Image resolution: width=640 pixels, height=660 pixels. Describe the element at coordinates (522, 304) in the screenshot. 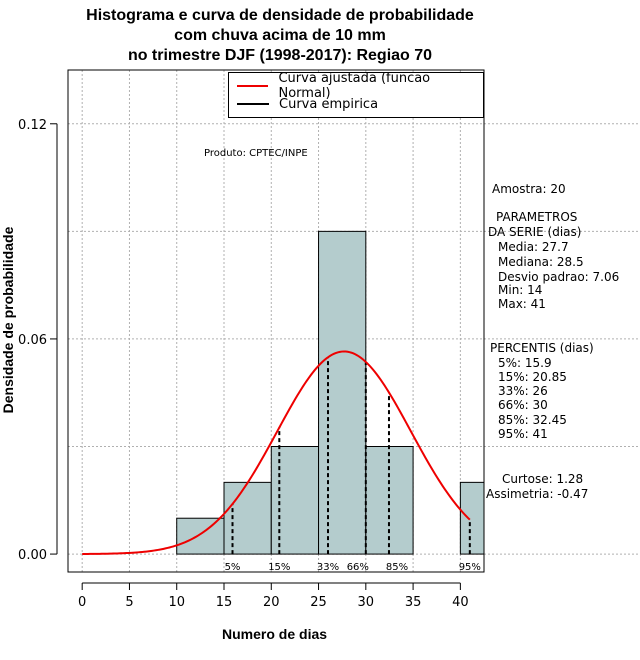

I see `stat-max: Max: 41` at that location.